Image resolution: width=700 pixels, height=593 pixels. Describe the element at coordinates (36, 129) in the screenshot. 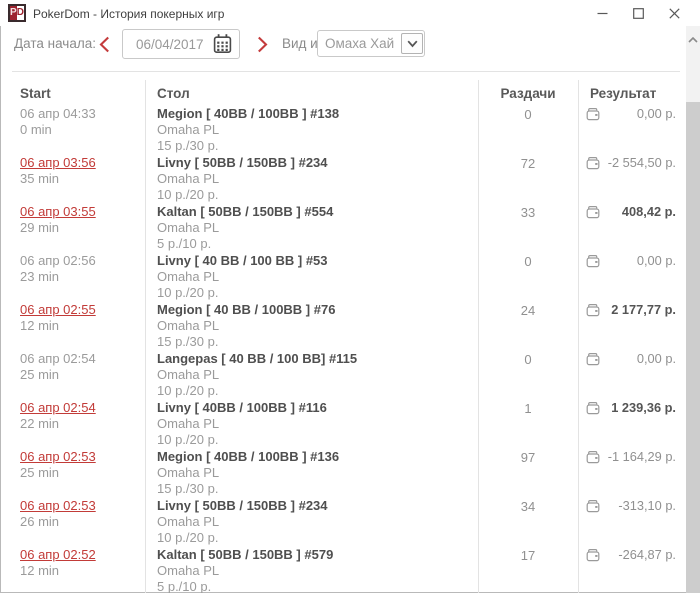

I see `duration: 0 min` at that location.